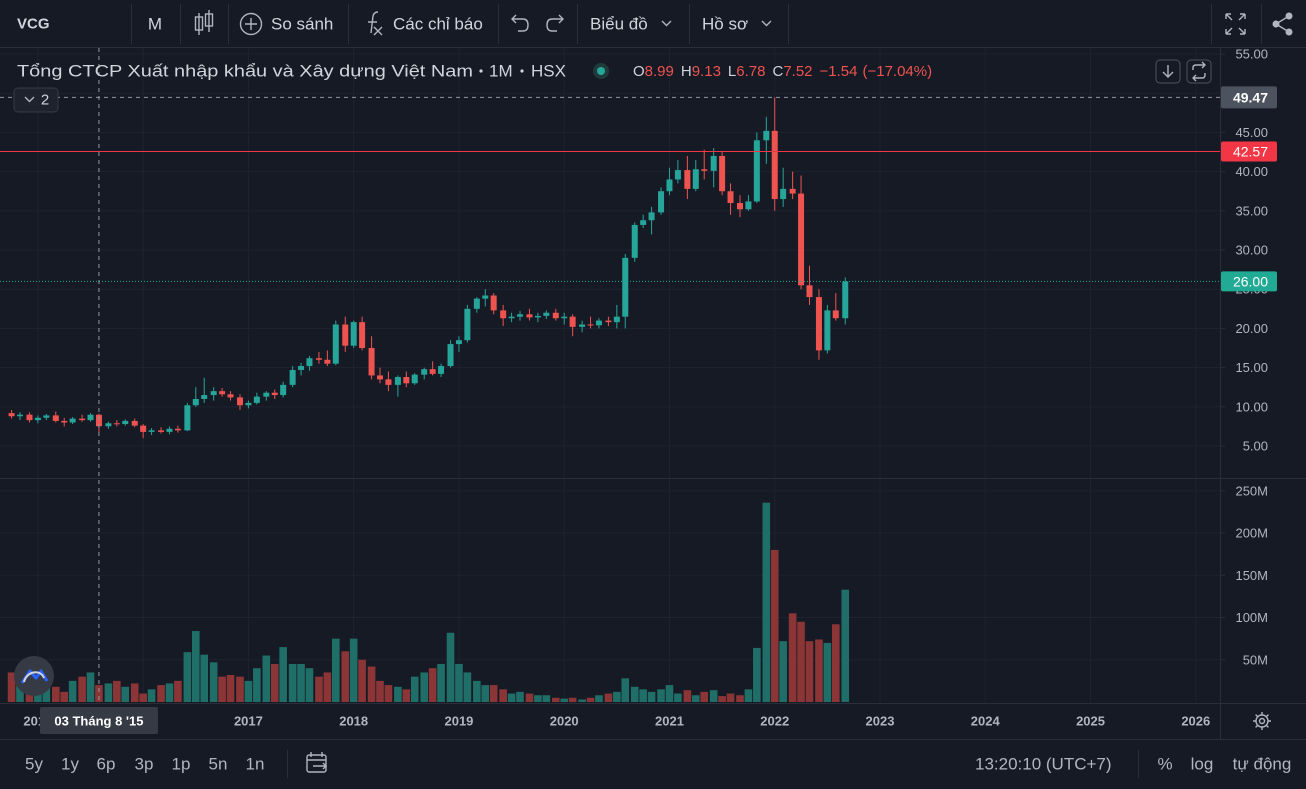  Describe the element at coordinates (34, 764) in the screenshot. I see `range-button: 5y` at that location.